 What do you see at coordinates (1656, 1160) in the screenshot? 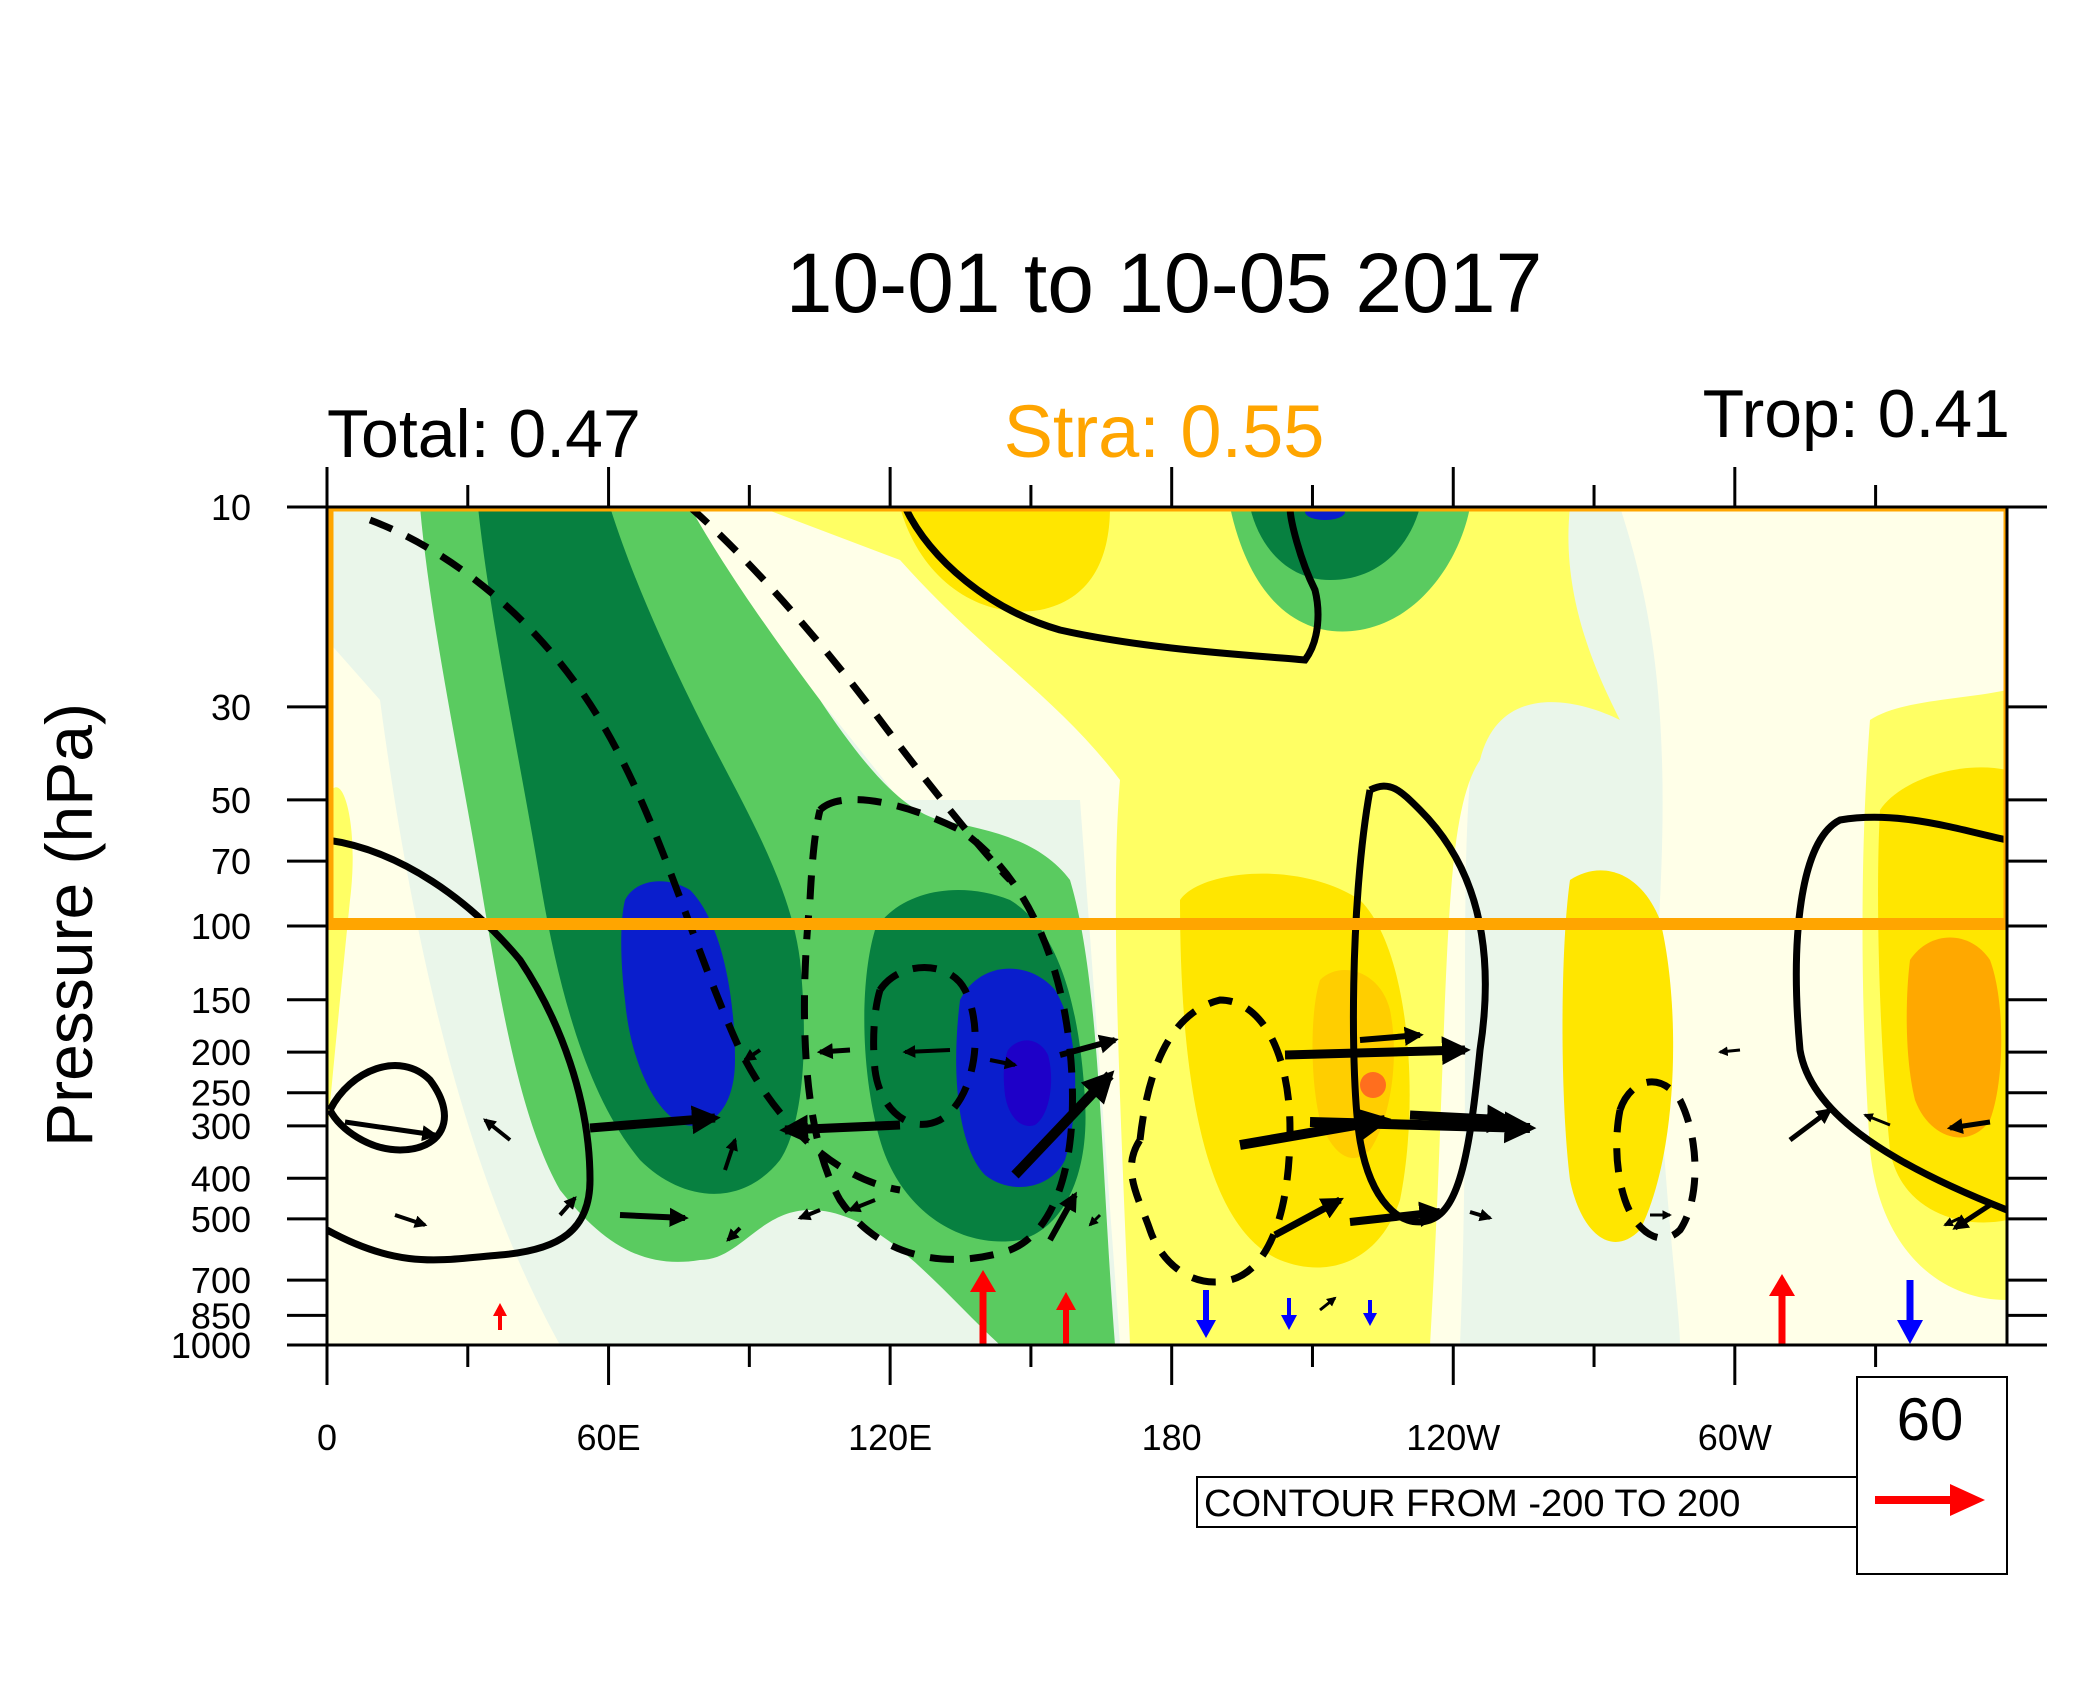
I see `dashed-contour-east-loop` at bounding box center [1656, 1160].